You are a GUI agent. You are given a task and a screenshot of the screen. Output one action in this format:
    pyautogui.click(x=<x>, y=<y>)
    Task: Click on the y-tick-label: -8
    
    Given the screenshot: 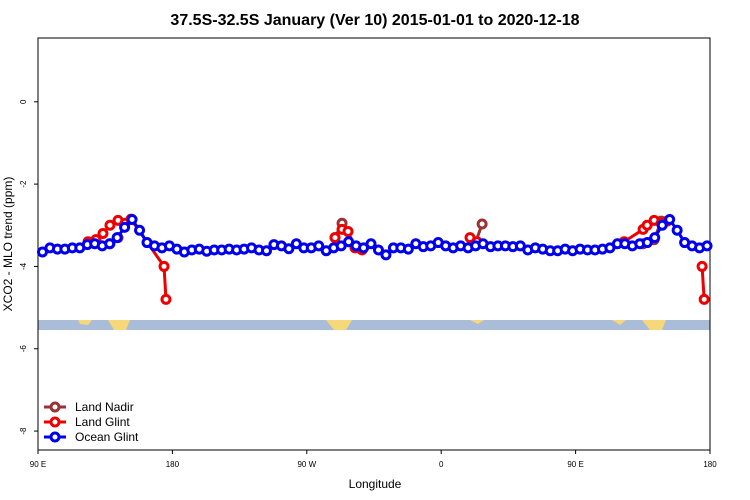 What is the action you would take?
    pyautogui.click(x=23, y=431)
    